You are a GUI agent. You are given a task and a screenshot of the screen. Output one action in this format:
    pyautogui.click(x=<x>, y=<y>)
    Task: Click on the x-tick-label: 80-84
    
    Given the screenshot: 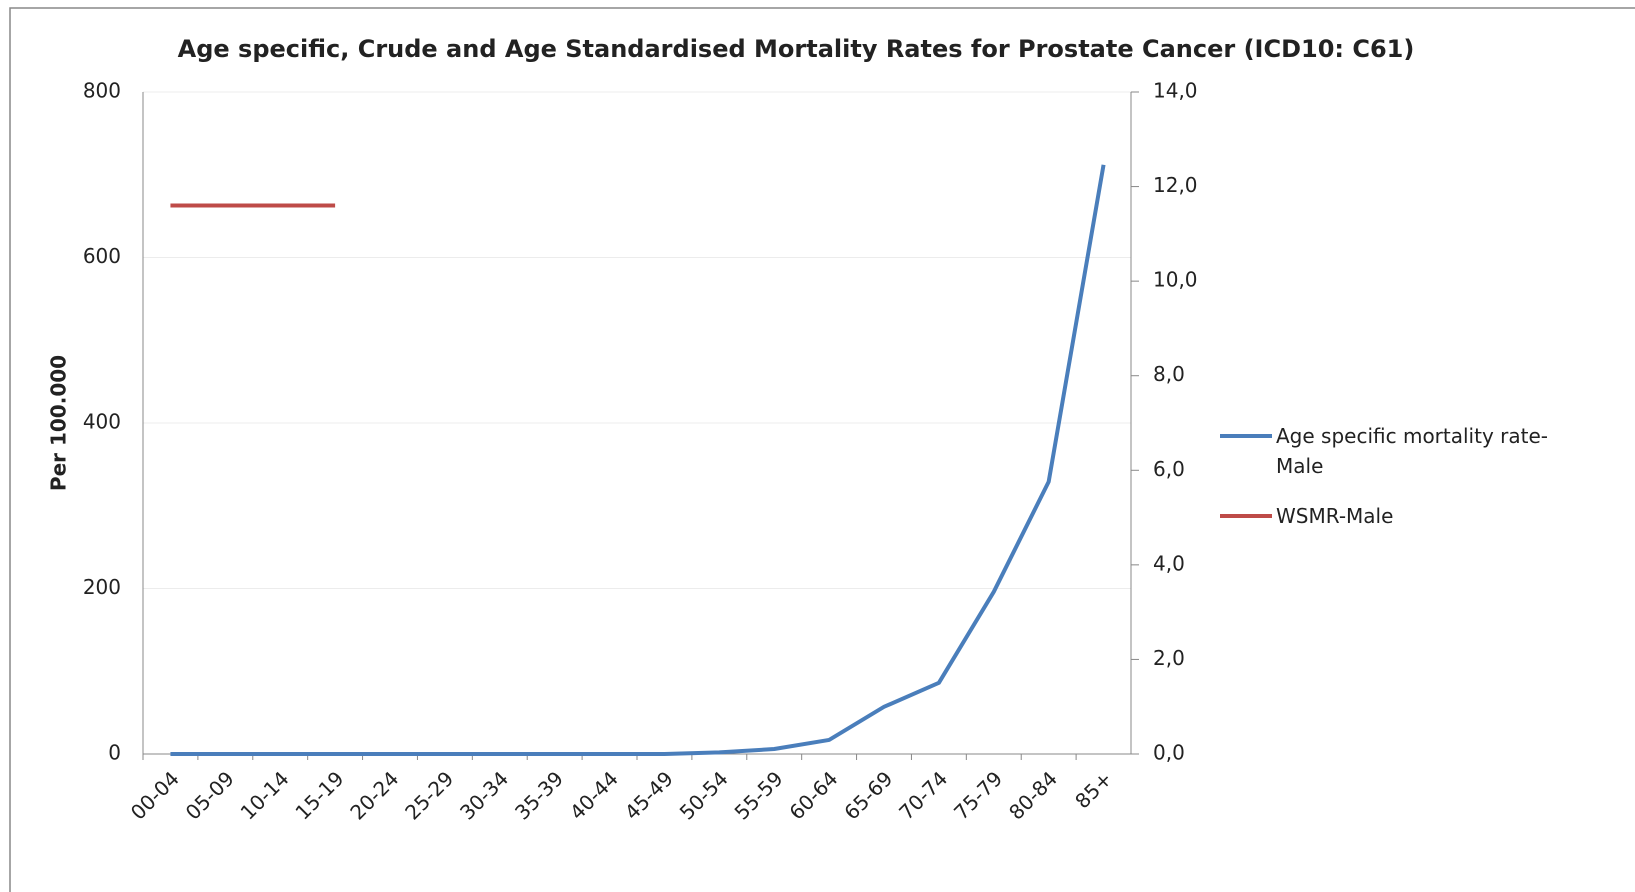 What is the action you would take?
    pyautogui.click(x=1033, y=795)
    